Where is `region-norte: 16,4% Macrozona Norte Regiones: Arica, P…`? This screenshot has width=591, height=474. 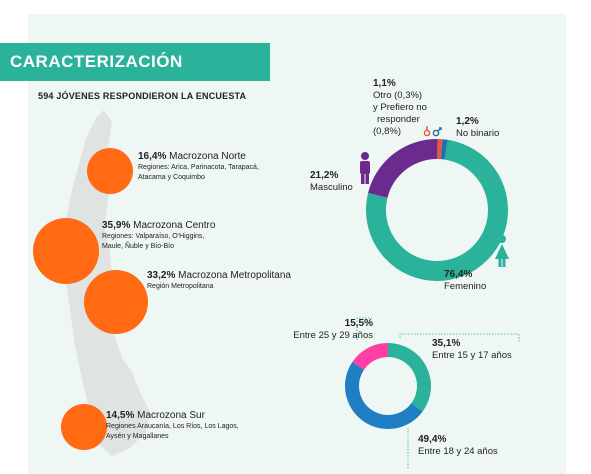 region-norte: 16,4% Macrozona Norte Regiones: Arica, P… is located at coordinates (198, 166).